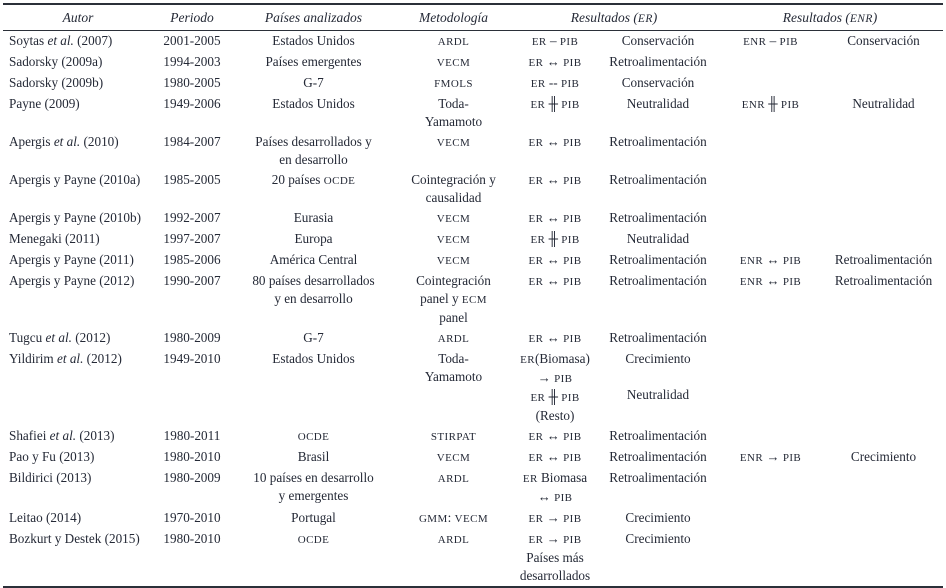 This screenshot has height=588, width=946. Describe the element at coordinates (192, 103) in the screenshot. I see `text-line: 1949-2006` at that location.